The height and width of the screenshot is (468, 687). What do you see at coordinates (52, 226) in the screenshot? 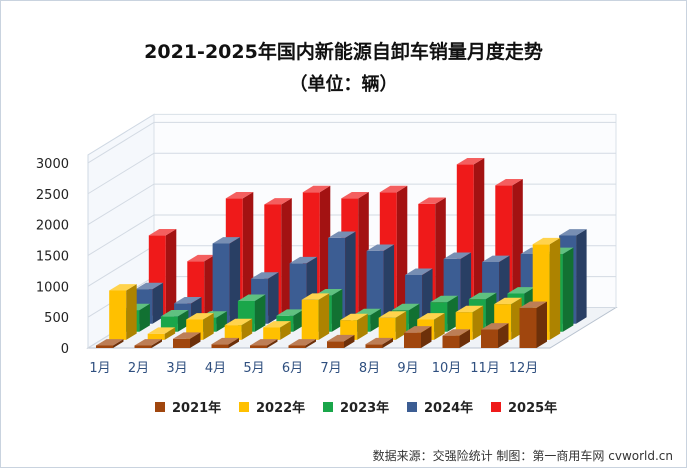
I see `y-tick-label: 2000` at bounding box center [52, 226].